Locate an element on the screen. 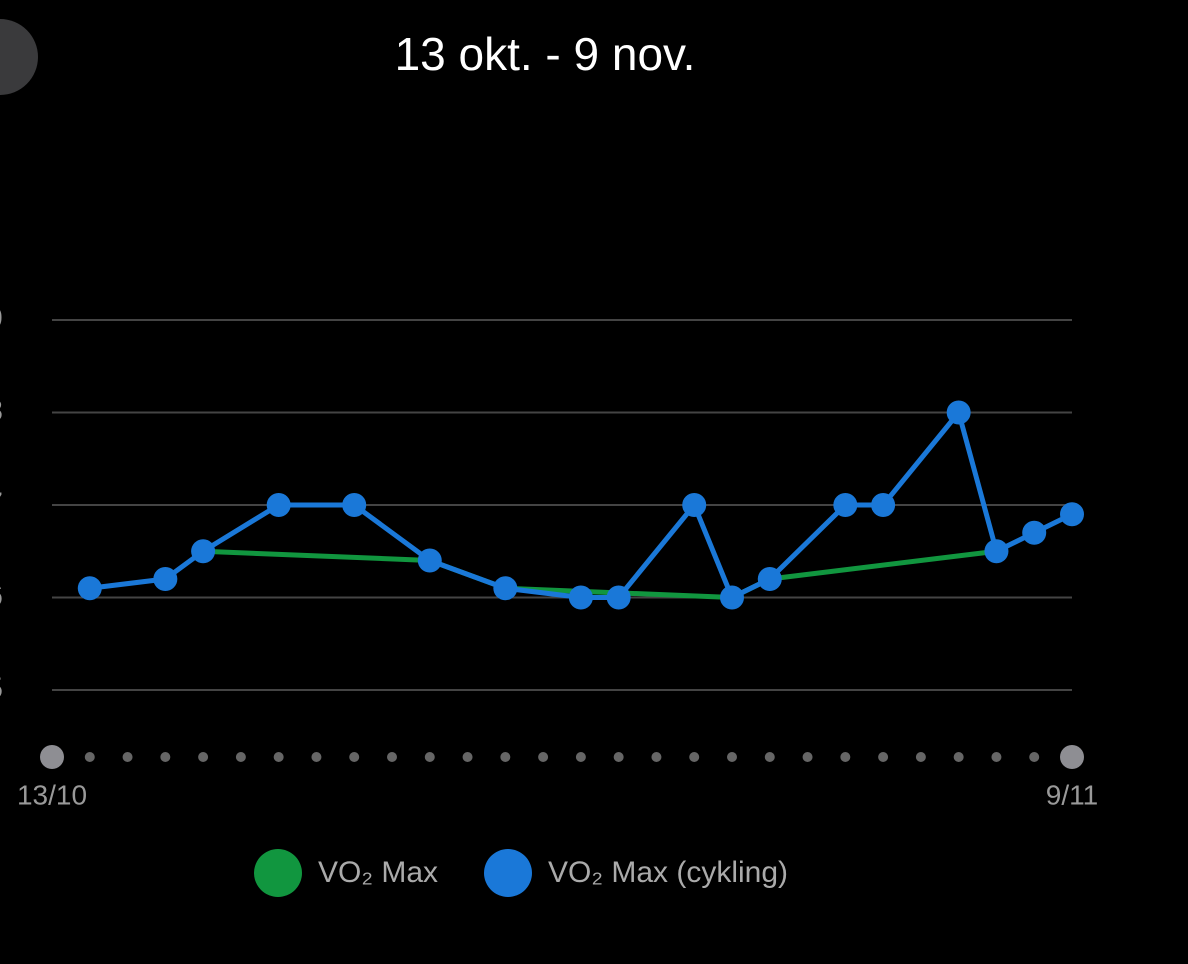 This screenshot has width=1188, height=964. back-button is located at coordinates (19, 57).